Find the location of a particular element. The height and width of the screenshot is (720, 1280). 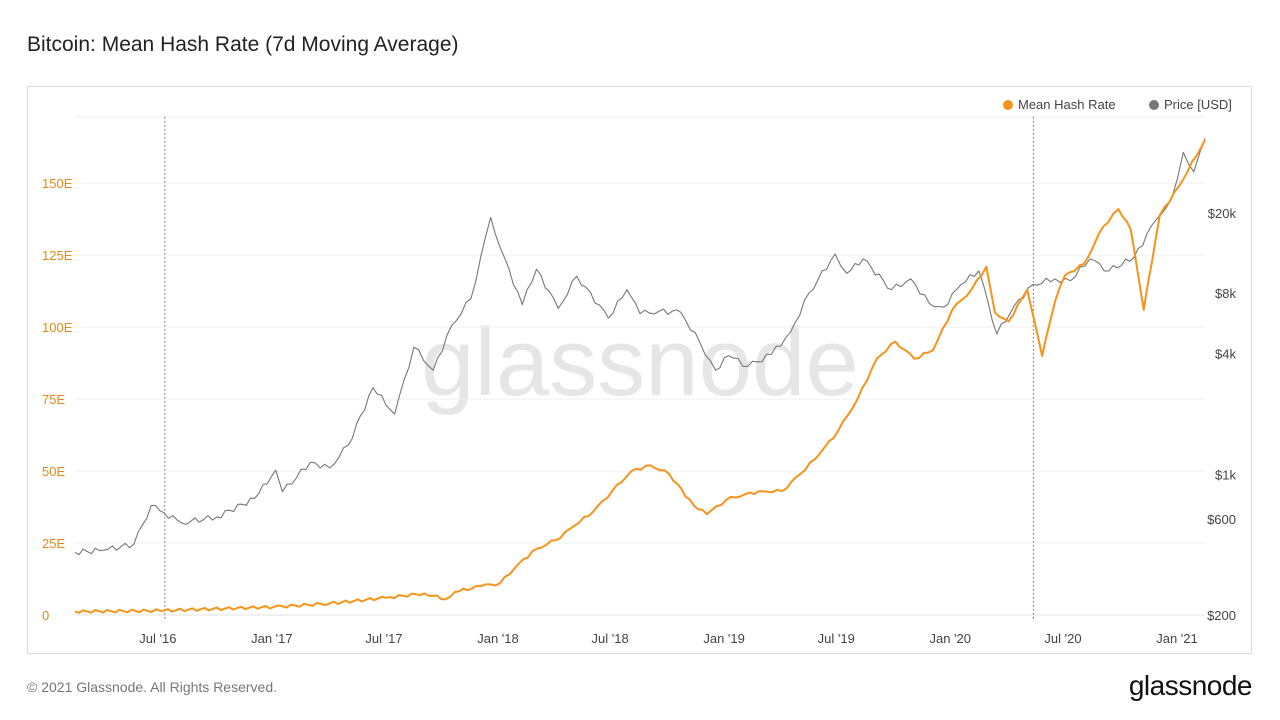

legend-label: Mean Hash Rate is located at coordinates (1067, 104).